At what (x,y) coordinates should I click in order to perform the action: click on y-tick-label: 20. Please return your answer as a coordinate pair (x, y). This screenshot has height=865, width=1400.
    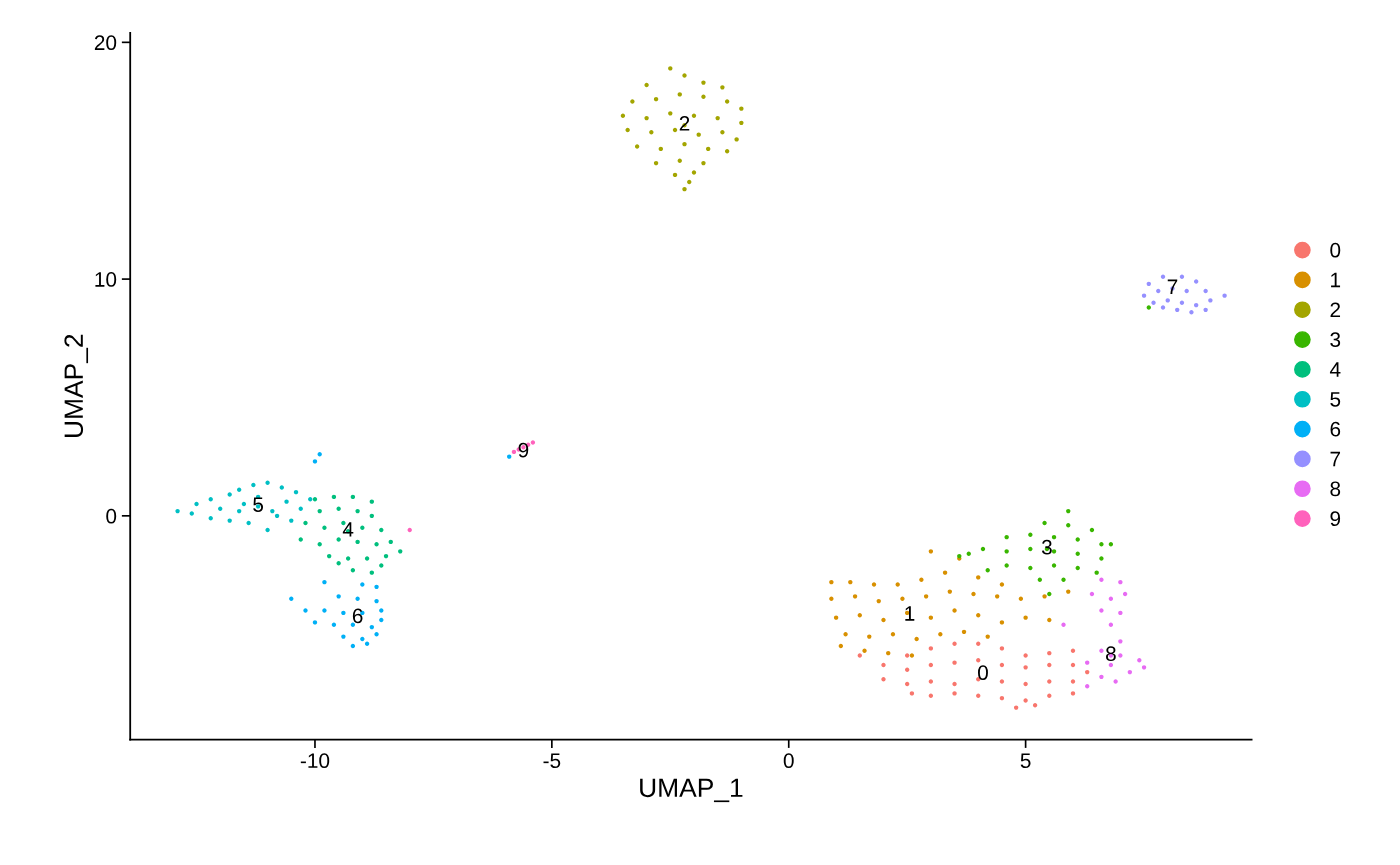
    Looking at the image, I should click on (105, 43).